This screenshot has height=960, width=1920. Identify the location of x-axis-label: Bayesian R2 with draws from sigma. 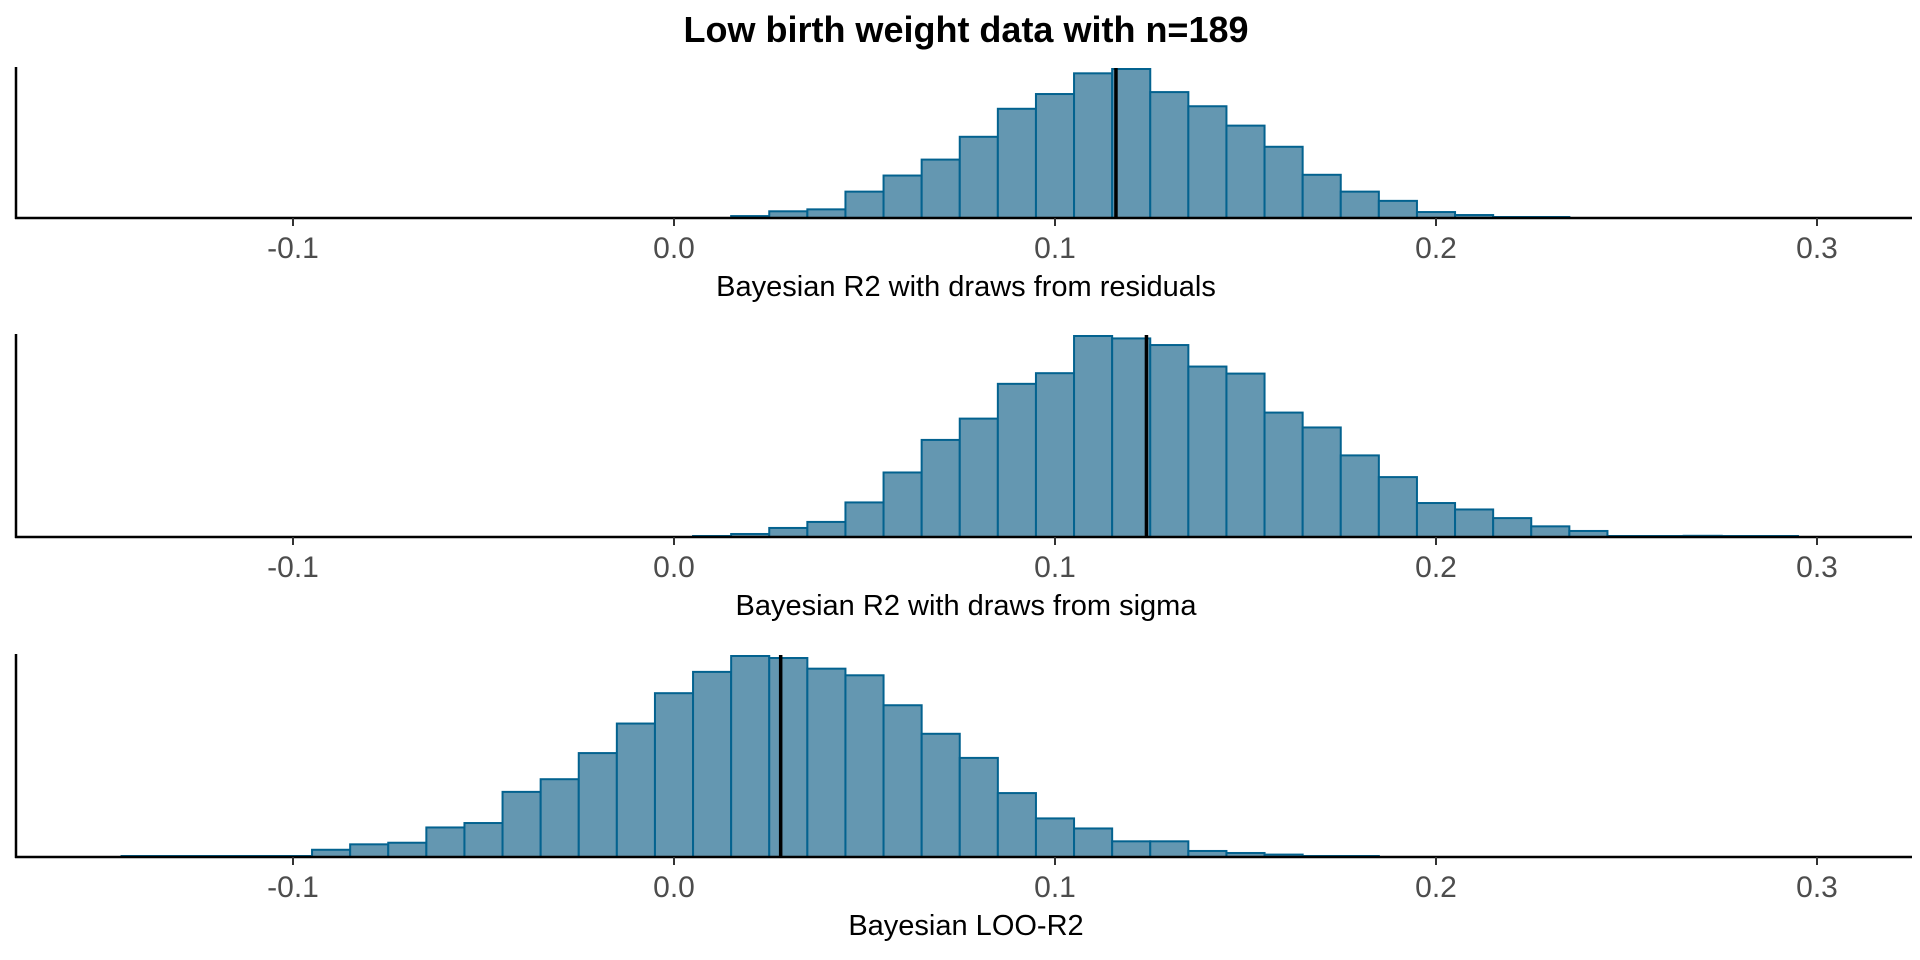
(967, 606).